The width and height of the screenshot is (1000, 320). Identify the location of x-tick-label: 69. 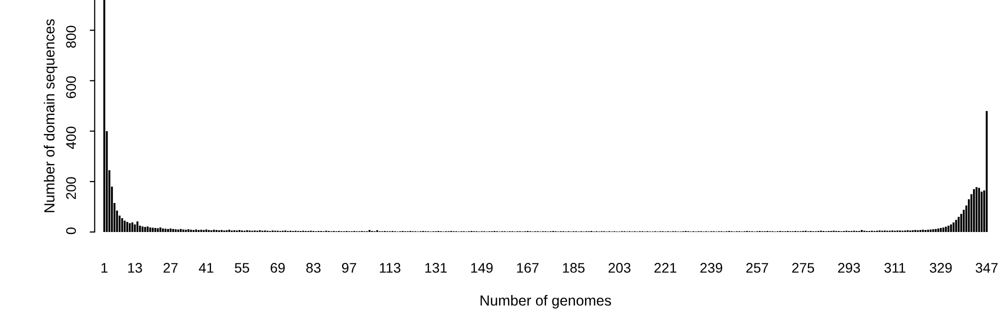
(277, 267).